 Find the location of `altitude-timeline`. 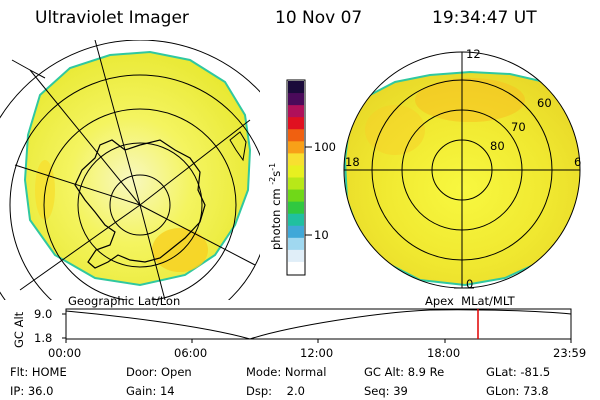

altitude-timeline is located at coordinates (317, 325).